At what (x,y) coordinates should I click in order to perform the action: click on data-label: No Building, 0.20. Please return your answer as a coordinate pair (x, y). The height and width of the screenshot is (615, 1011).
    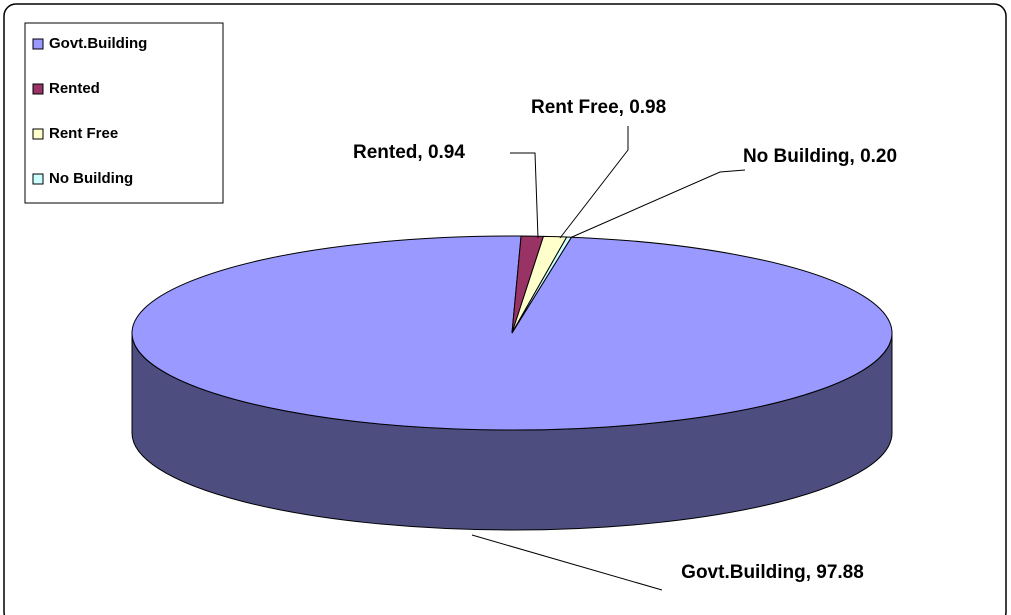
    Looking at the image, I should click on (820, 156).